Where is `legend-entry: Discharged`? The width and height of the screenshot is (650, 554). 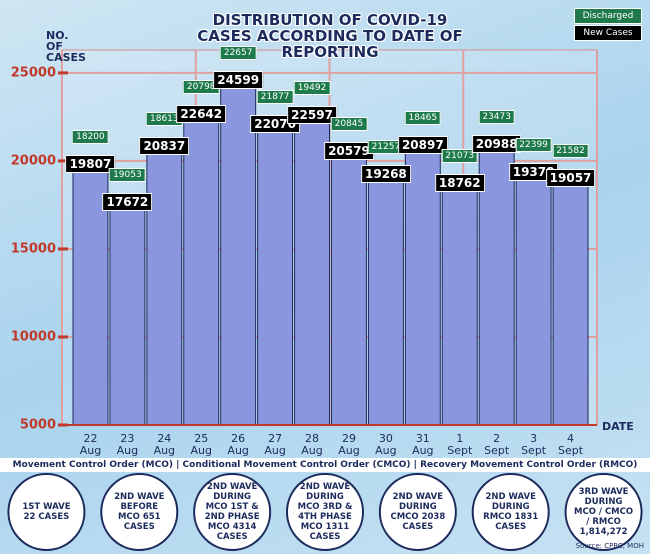
legend-entry: Discharged is located at coordinates (608, 16).